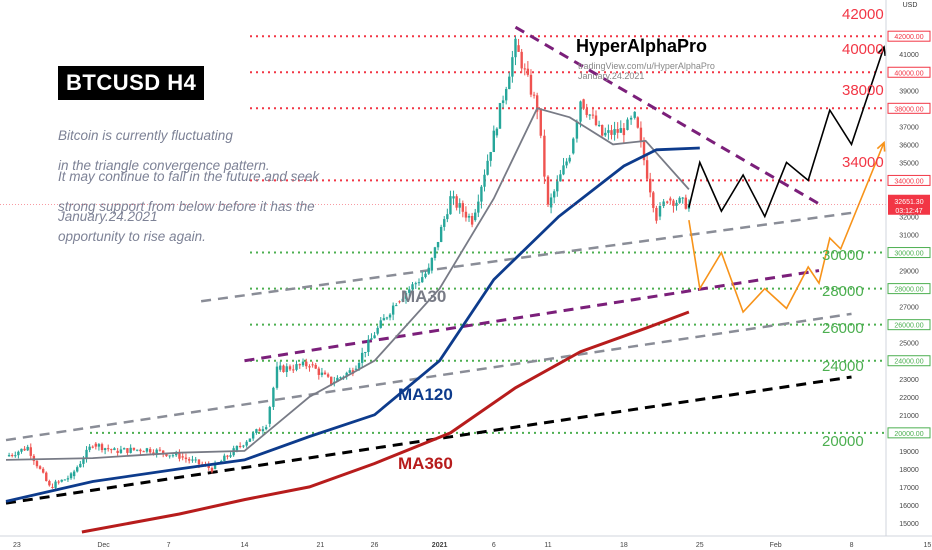 Image resolution: width=932 pixels, height=550 pixels. Describe the element at coordinates (908, 254) in the screenshot. I see `level-badge-label: 30000.00` at that location.